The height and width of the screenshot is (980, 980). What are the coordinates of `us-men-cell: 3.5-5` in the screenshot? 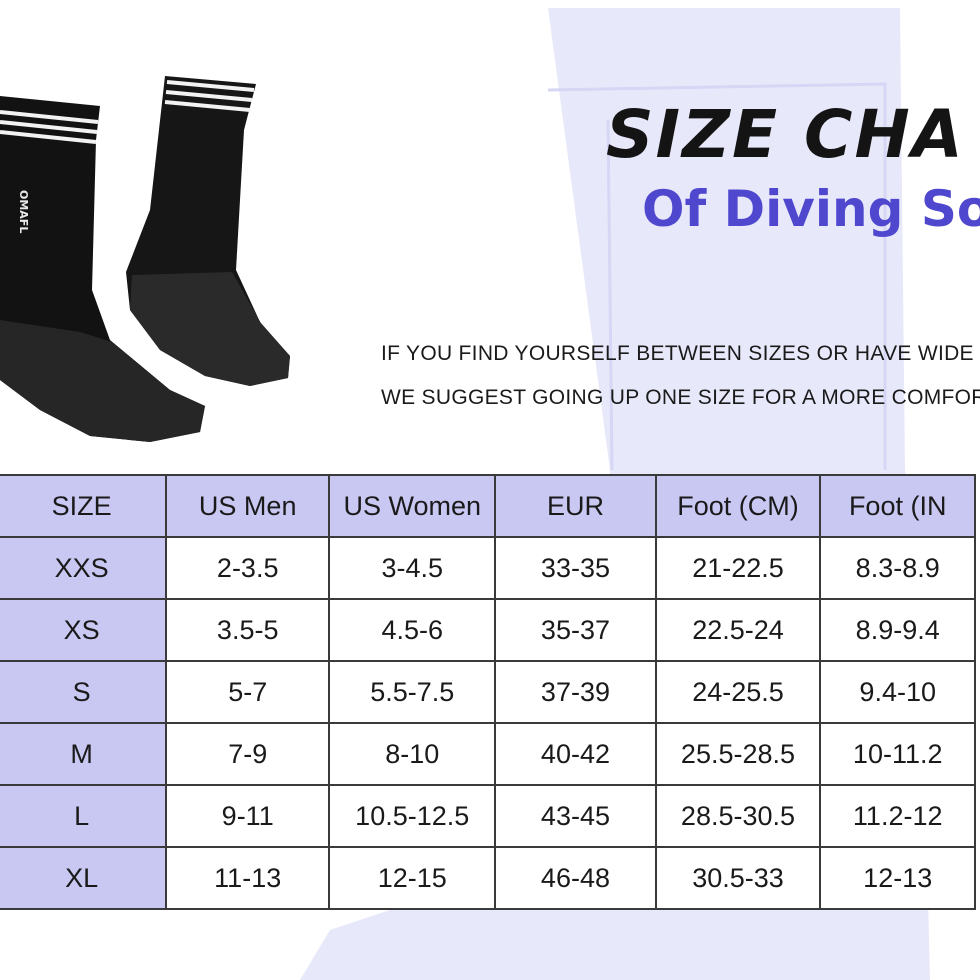 It's located at (248, 630).